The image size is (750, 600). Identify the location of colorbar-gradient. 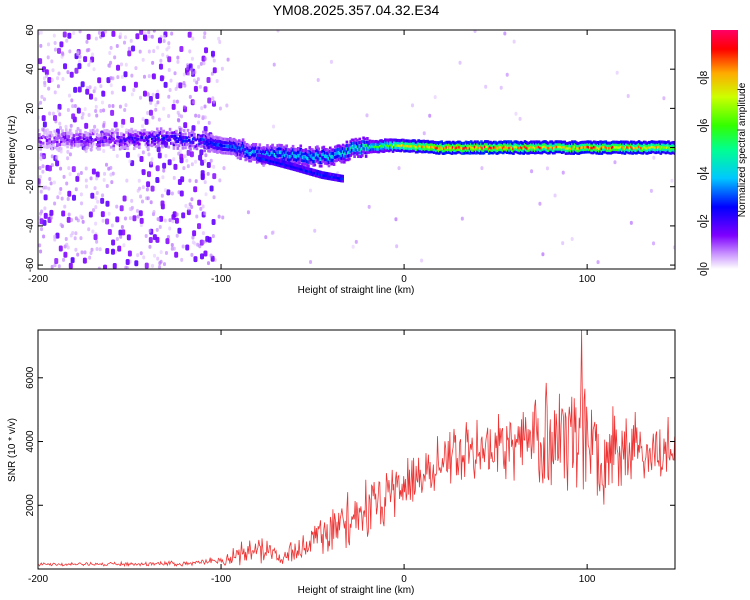
(724, 149).